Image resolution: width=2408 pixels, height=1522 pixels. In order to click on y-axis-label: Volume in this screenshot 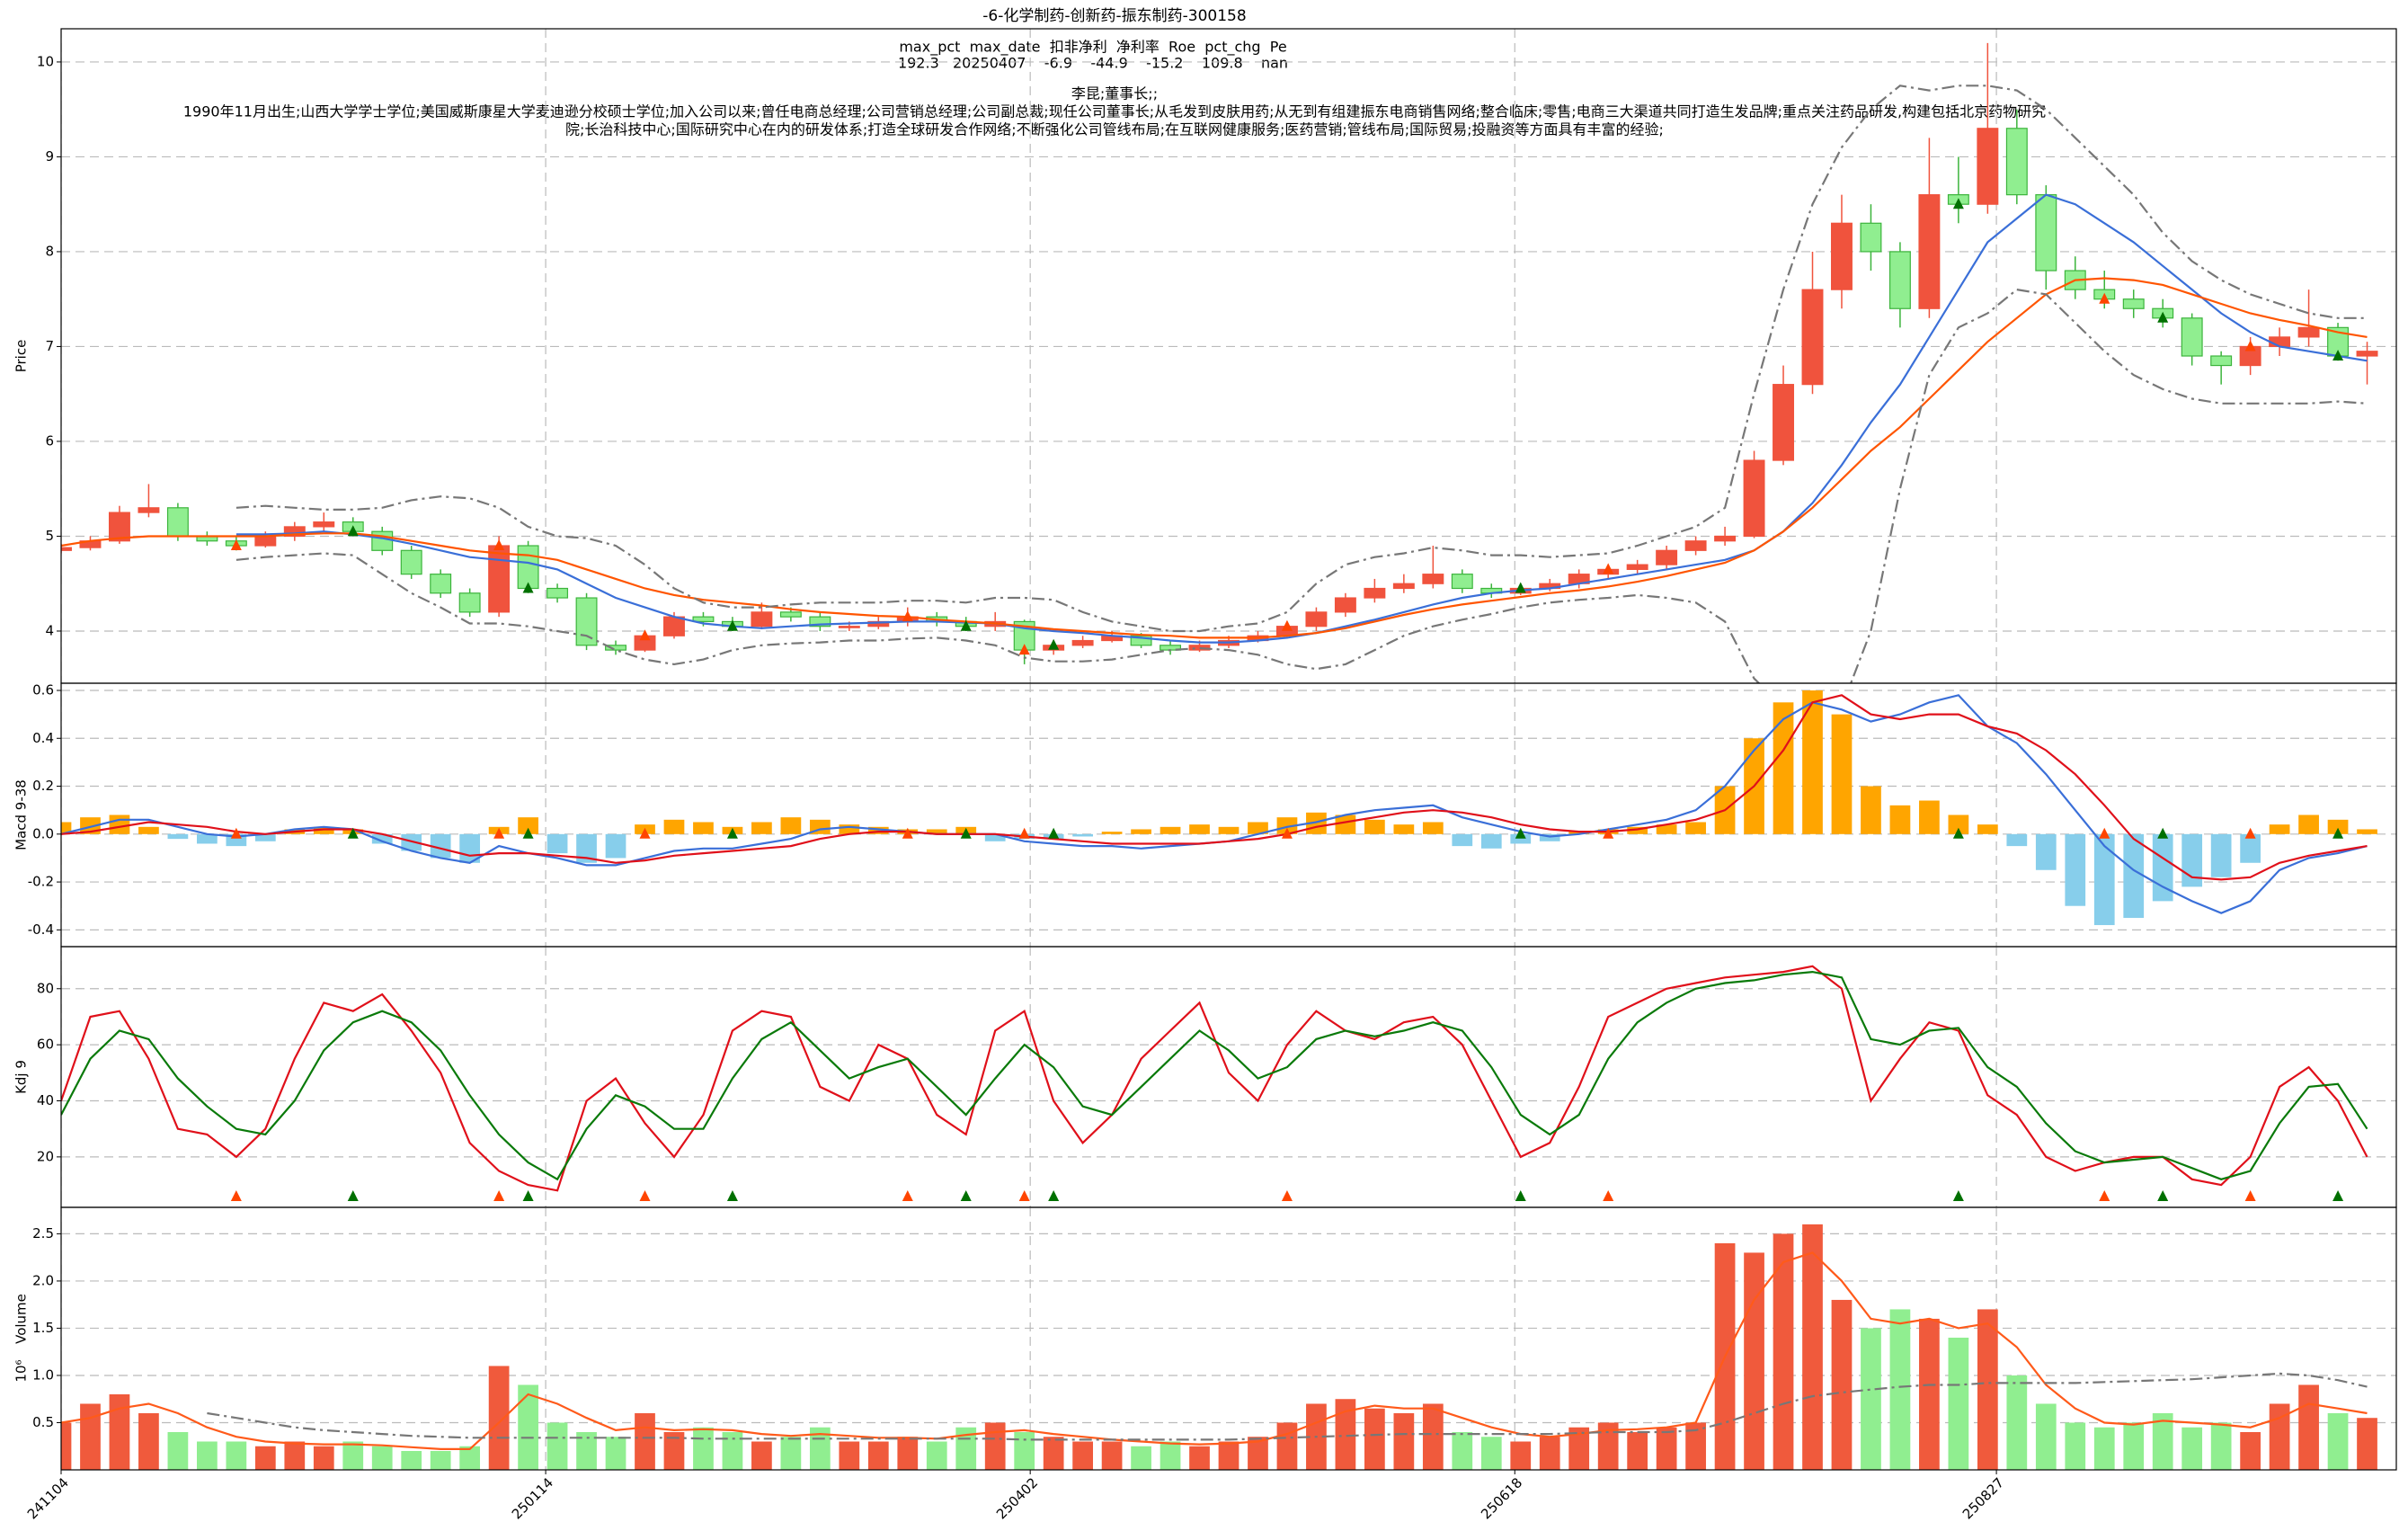, I will do `click(21, 1319)`.